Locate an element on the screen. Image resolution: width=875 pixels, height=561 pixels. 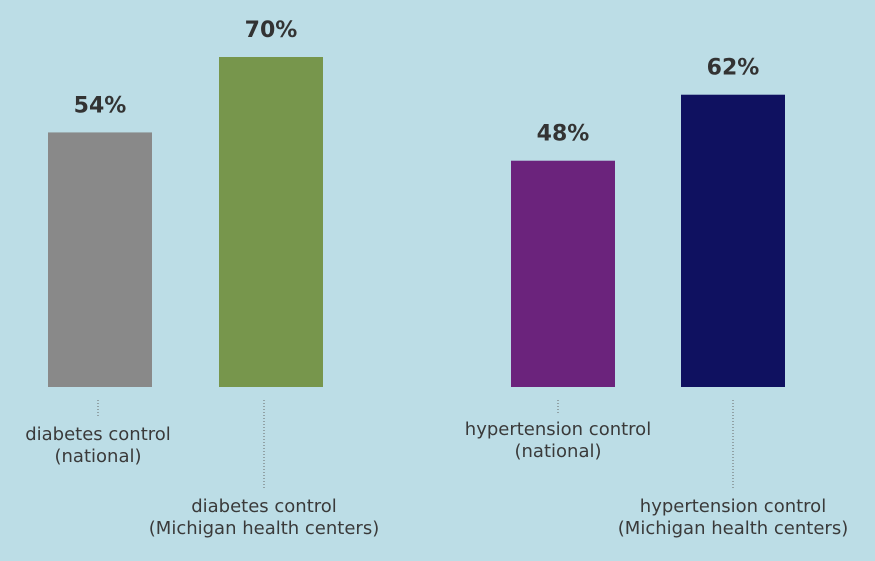
value-label-3: 62% is located at coordinates (733, 68).